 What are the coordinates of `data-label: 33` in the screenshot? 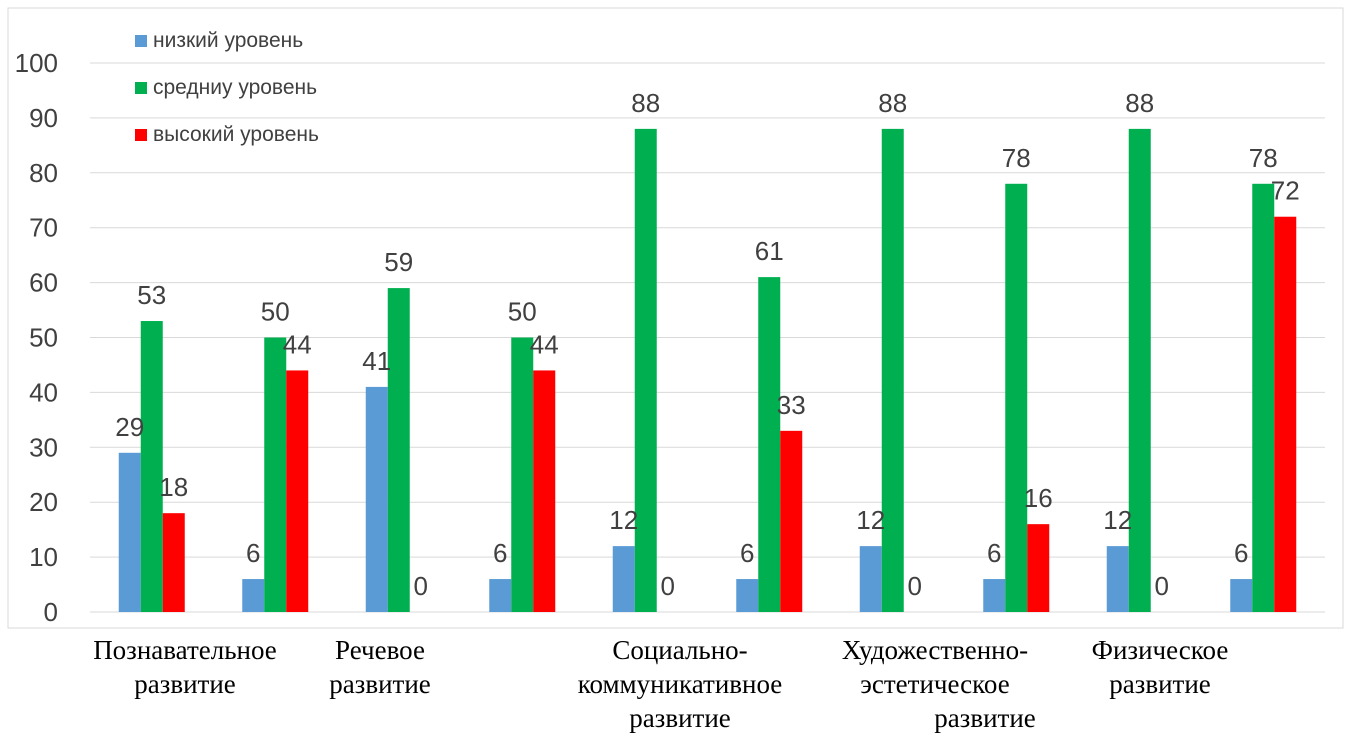 It's located at (791, 405).